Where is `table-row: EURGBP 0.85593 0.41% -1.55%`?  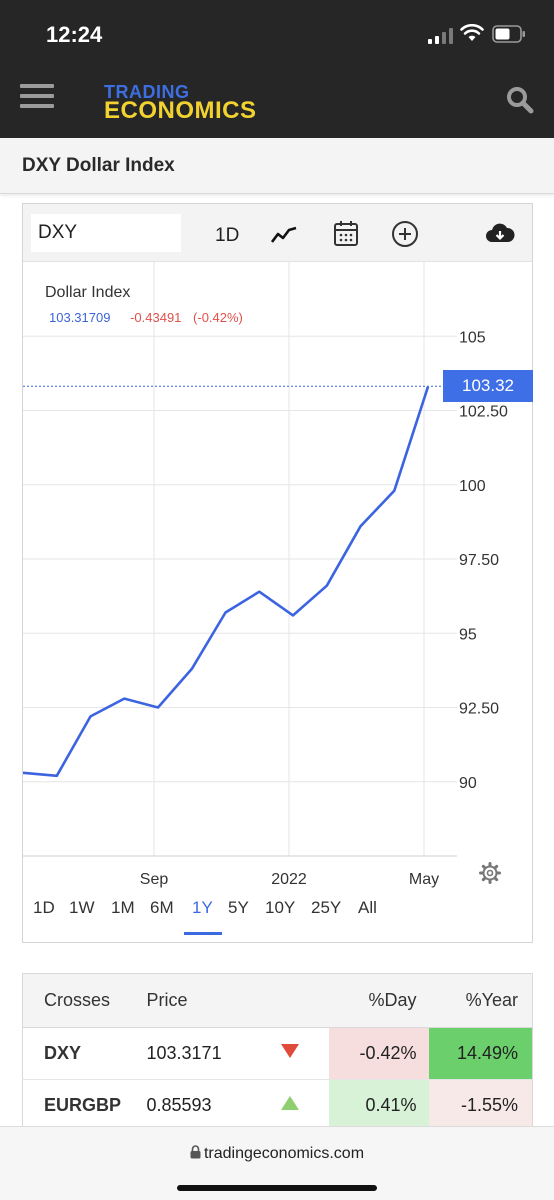 table-row: EURGBP 0.85593 0.41% -1.55% is located at coordinates (277, 1105).